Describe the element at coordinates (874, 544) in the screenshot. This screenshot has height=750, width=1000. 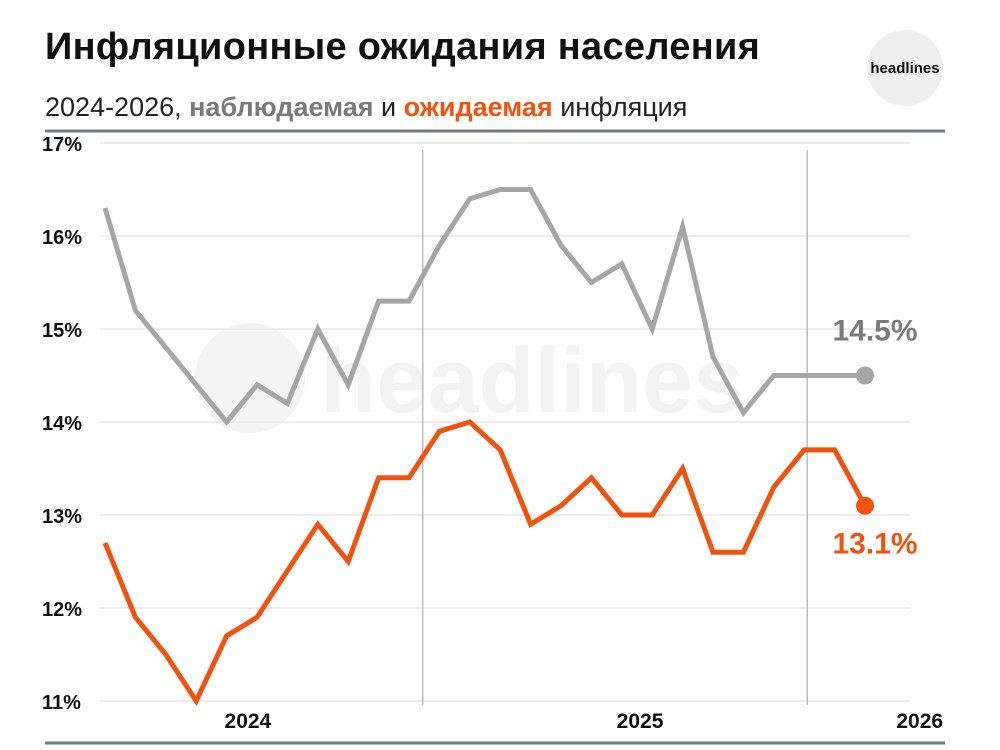
I see `end-value-label: 13.1%` at that location.